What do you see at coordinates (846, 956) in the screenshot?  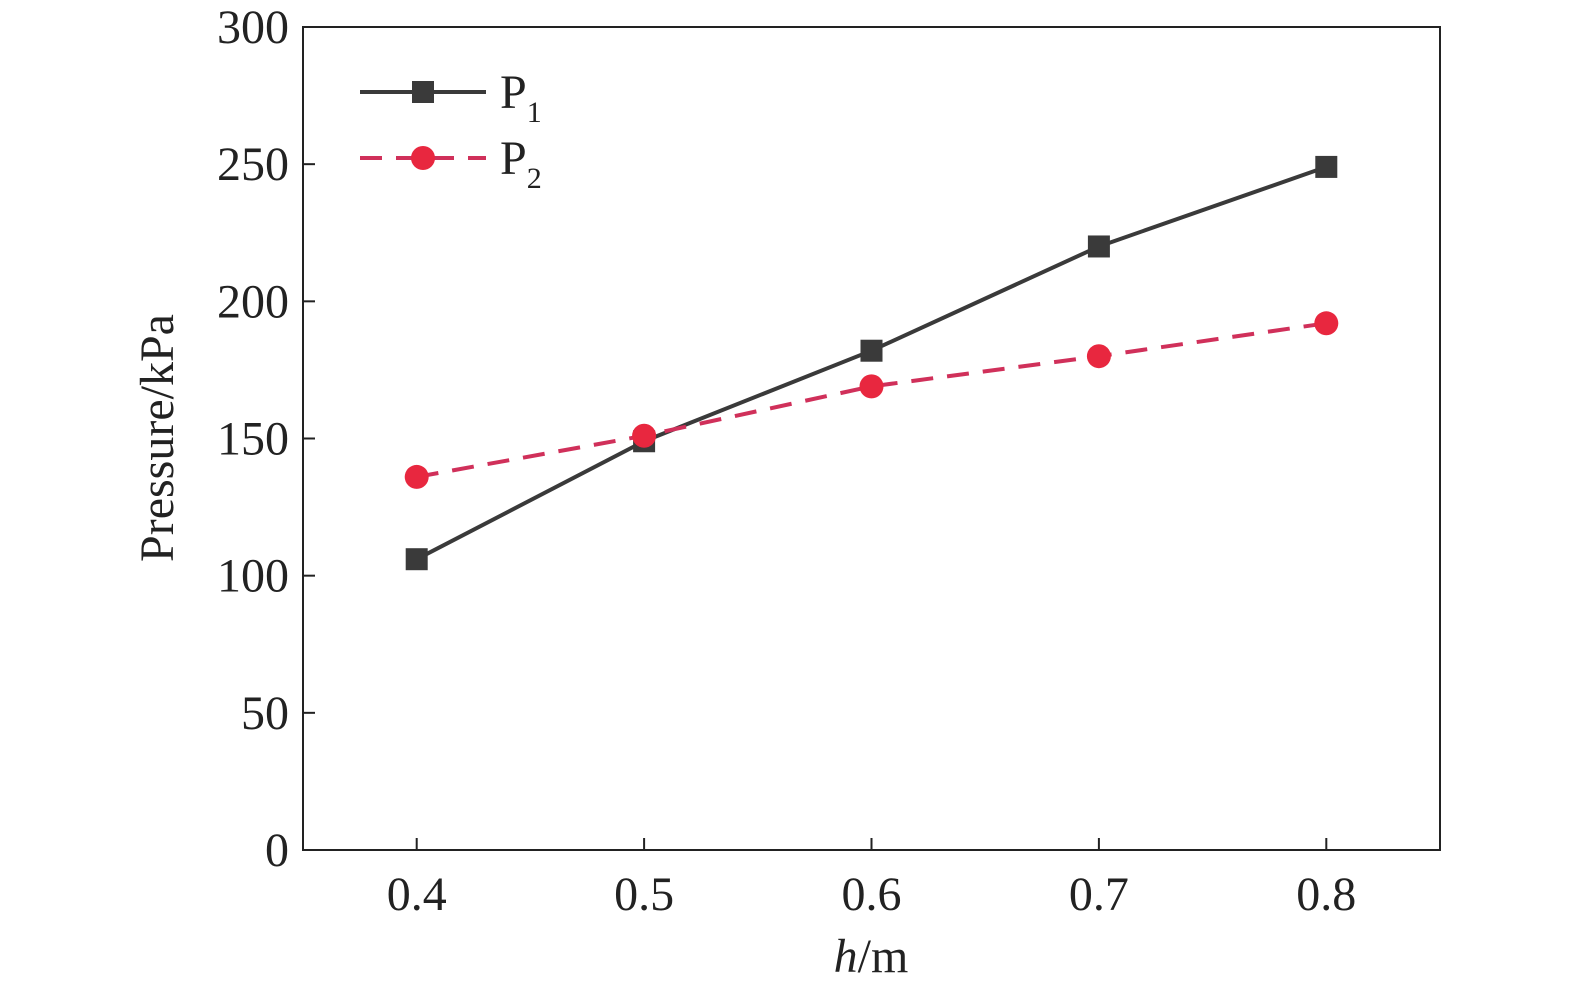 I see `x-axis-label-italic: h` at bounding box center [846, 956].